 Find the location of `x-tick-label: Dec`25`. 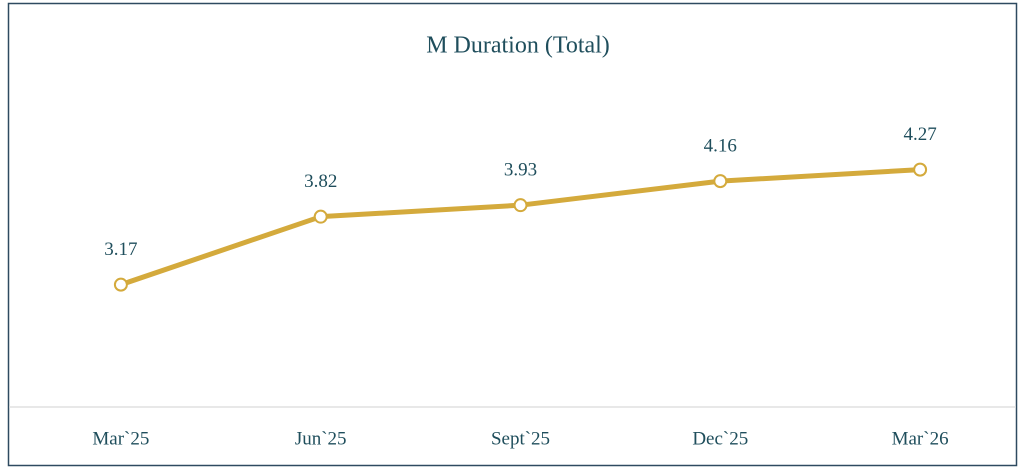

x-tick-label: Dec`25 is located at coordinates (720, 438).